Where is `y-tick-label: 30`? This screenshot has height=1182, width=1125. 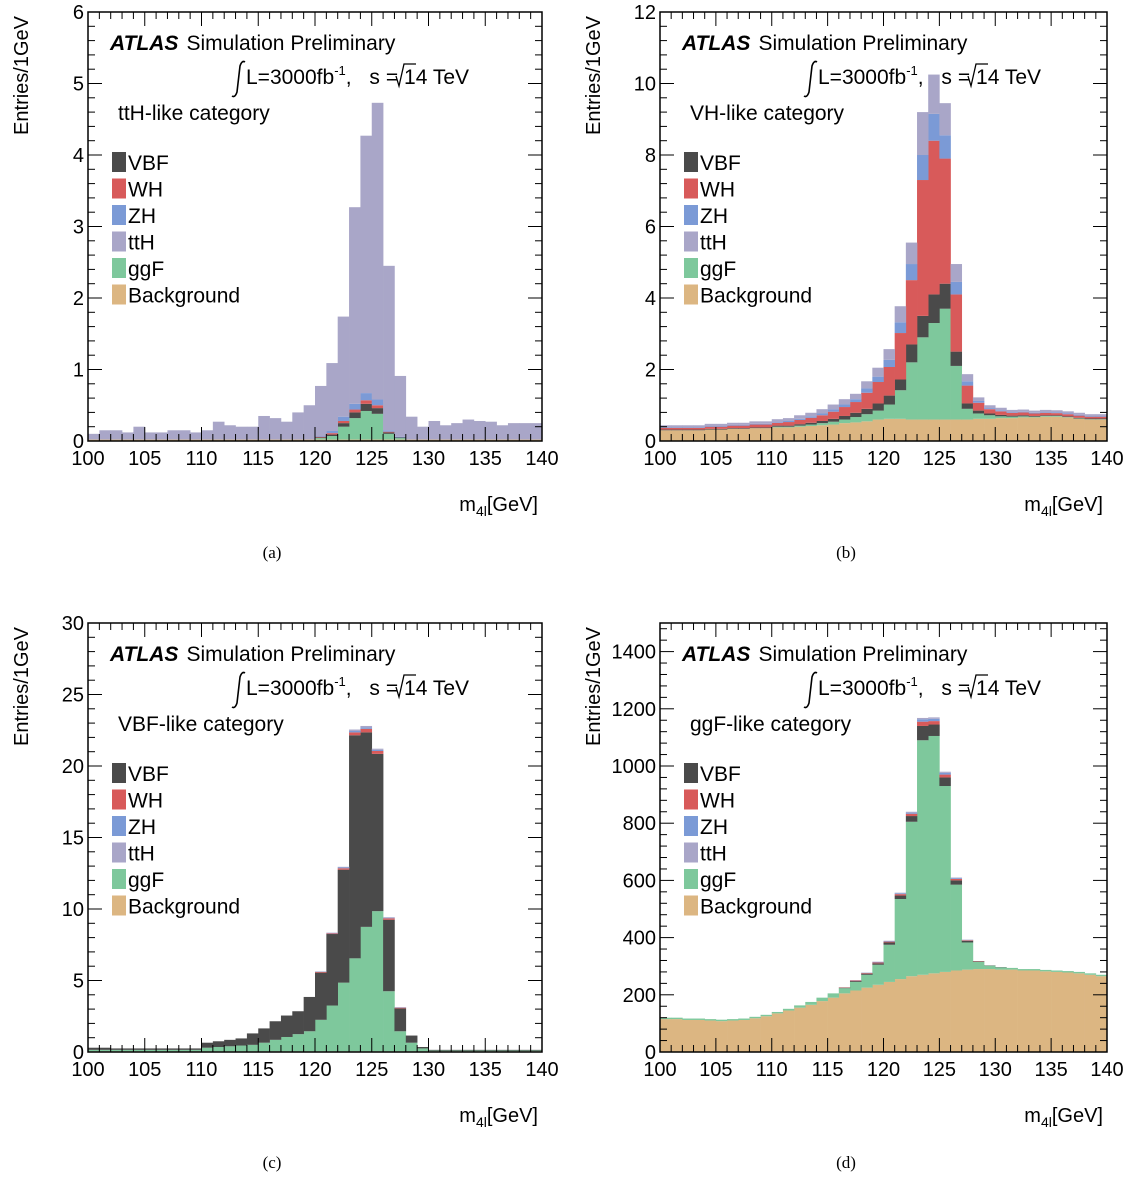 y-tick-label: 30 is located at coordinates (73, 624).